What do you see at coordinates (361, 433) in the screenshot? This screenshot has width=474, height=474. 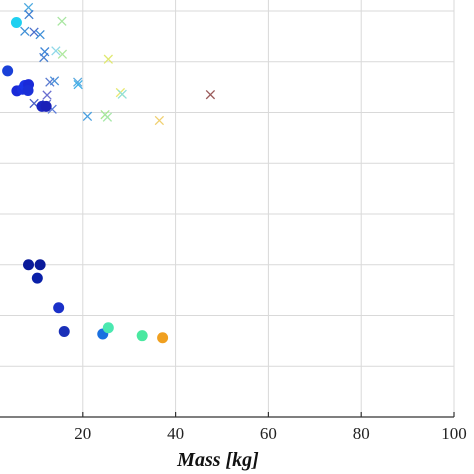 I see `x-tick-label: 80` at bounding box center [361, 433].